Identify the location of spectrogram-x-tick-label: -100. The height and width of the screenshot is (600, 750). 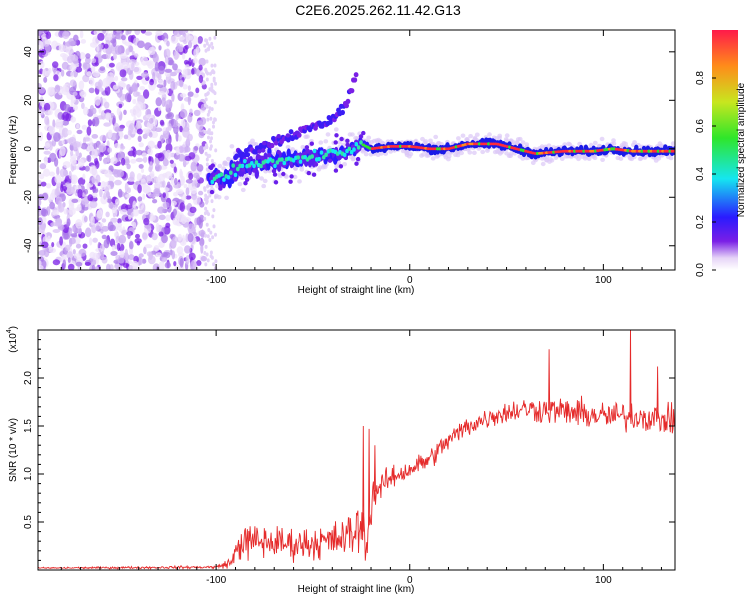
(216, 280).